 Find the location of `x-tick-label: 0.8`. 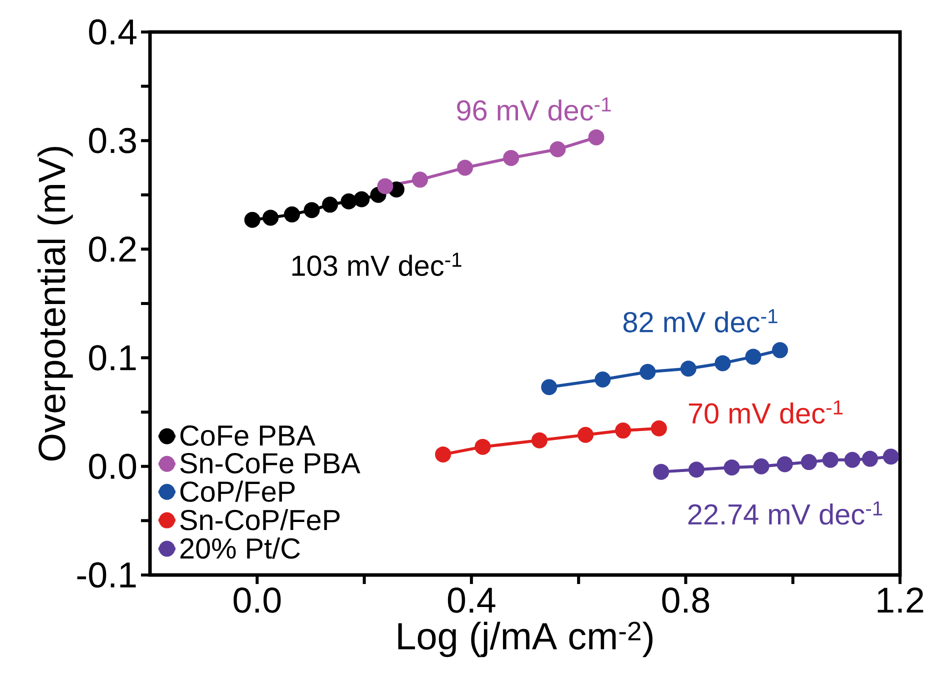

x-tick-label: 0.8 is located at coordinates (686, 600).